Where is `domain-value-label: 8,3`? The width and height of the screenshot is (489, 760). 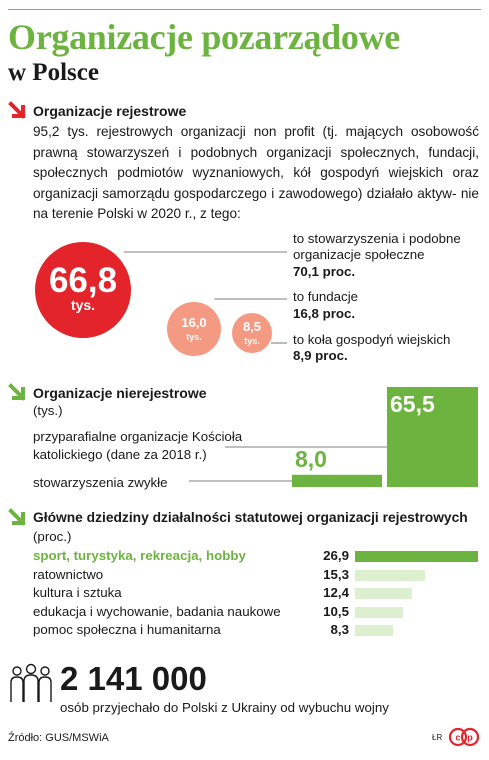
domain-value-label: 8,3 is located at coordinates (340, 629).